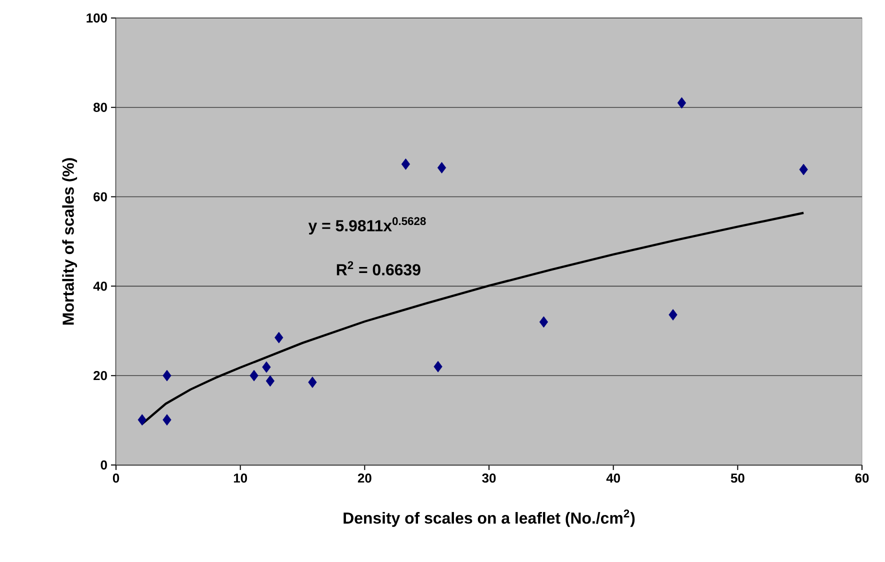 Image resolution: width=885 pixels, height=562 pixels. What do you see at coordinates (367, 226) in the screenshot?
I see `annotation: y = 5.9811x$^{0.5628}$` at bounding box center [367, 226].